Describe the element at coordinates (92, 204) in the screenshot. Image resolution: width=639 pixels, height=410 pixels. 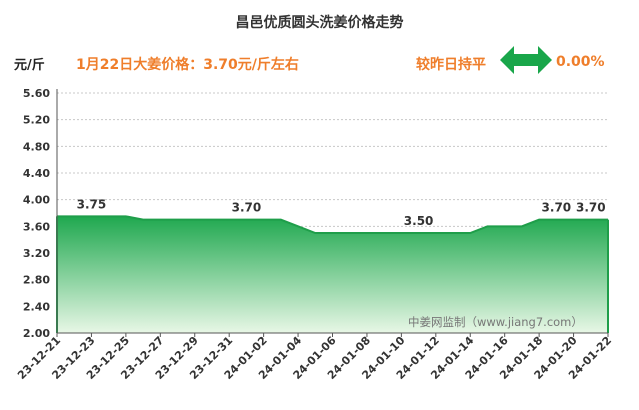
I see `data-label: 3.75` at that location.